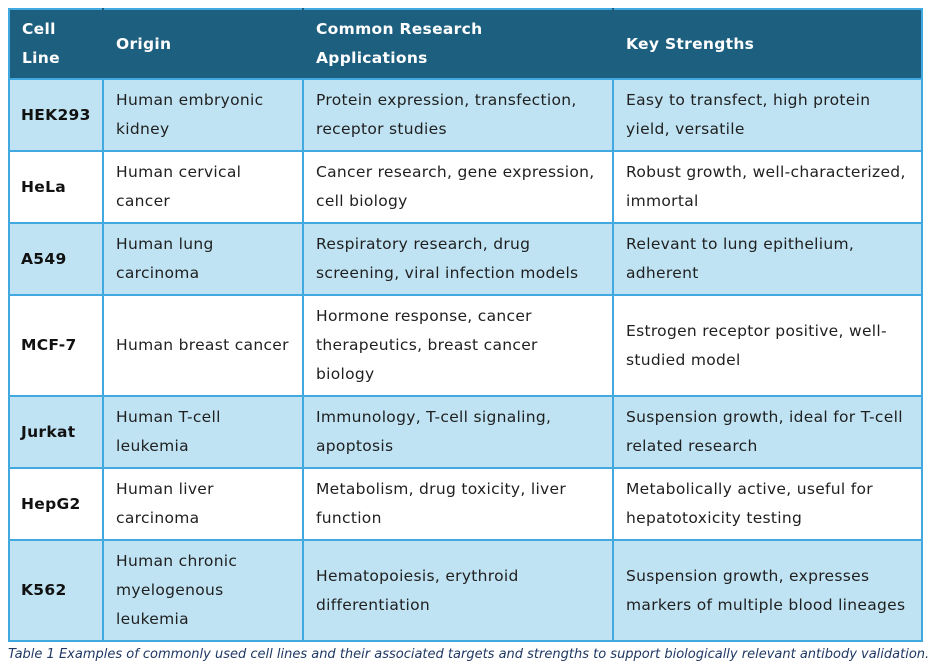 The height and width of the screenshot is (664, 929). Describe the element at coordinates (203, 259) in the screenshot. I see `origin-cell: Human lung carcinoma` at that location.